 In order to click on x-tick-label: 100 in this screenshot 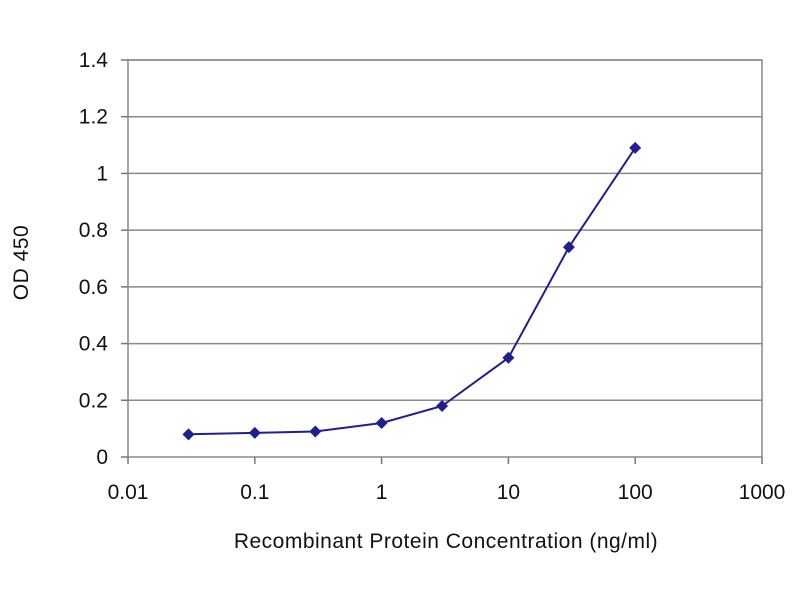, I will do `click(635, 492)`.